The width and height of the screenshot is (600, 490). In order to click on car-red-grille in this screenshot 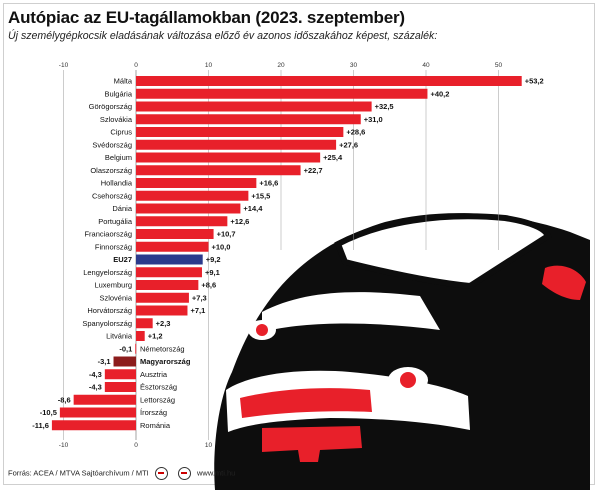, I will do `click(306, 403)`.